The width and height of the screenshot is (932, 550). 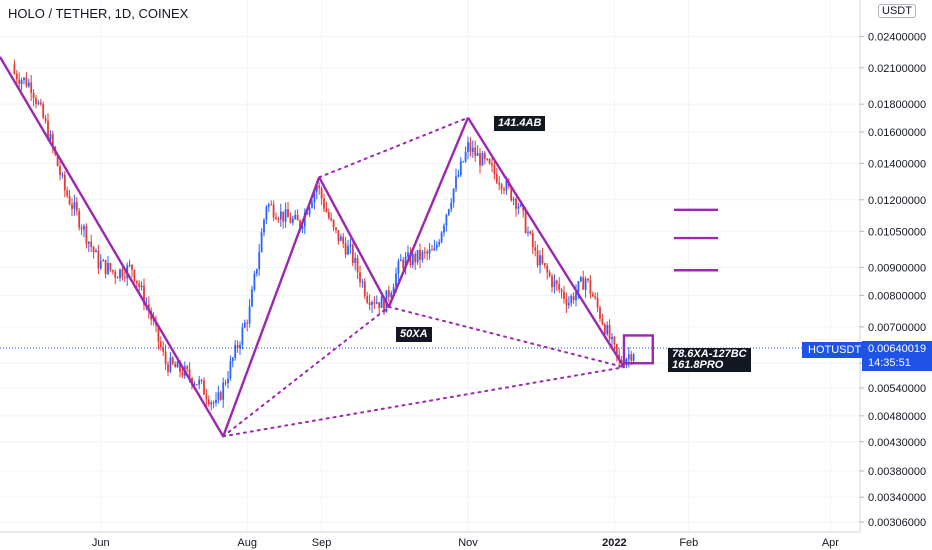 I want to click on y-tick-label: 0.00800000, so click(x=897, y=296).